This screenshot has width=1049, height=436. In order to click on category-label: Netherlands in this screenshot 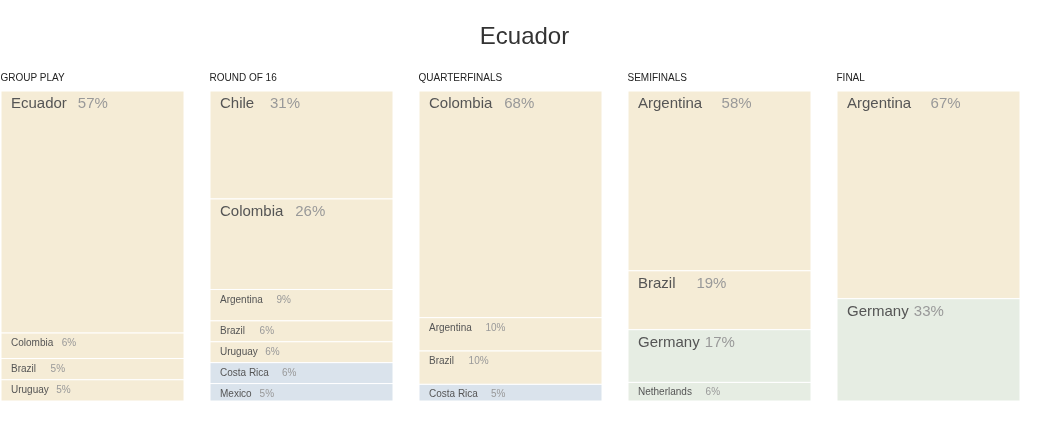, I will do `click(665, 392)`.